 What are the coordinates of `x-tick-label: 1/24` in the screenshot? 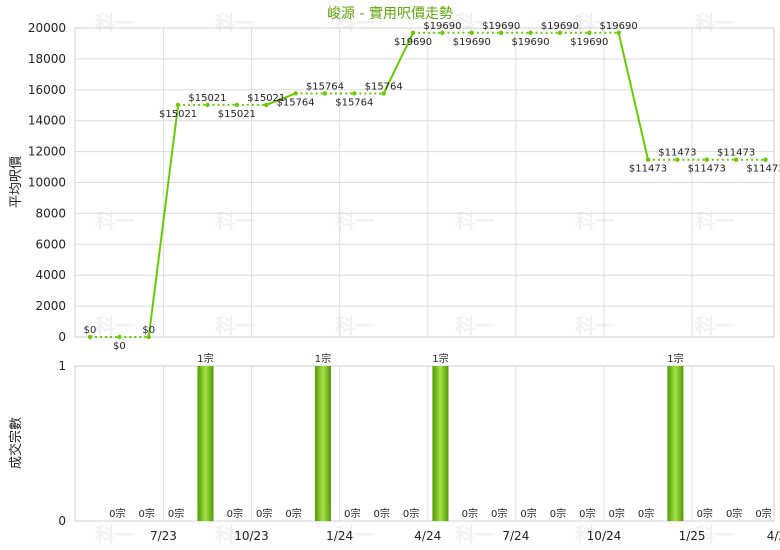 It's located at (339, 536).